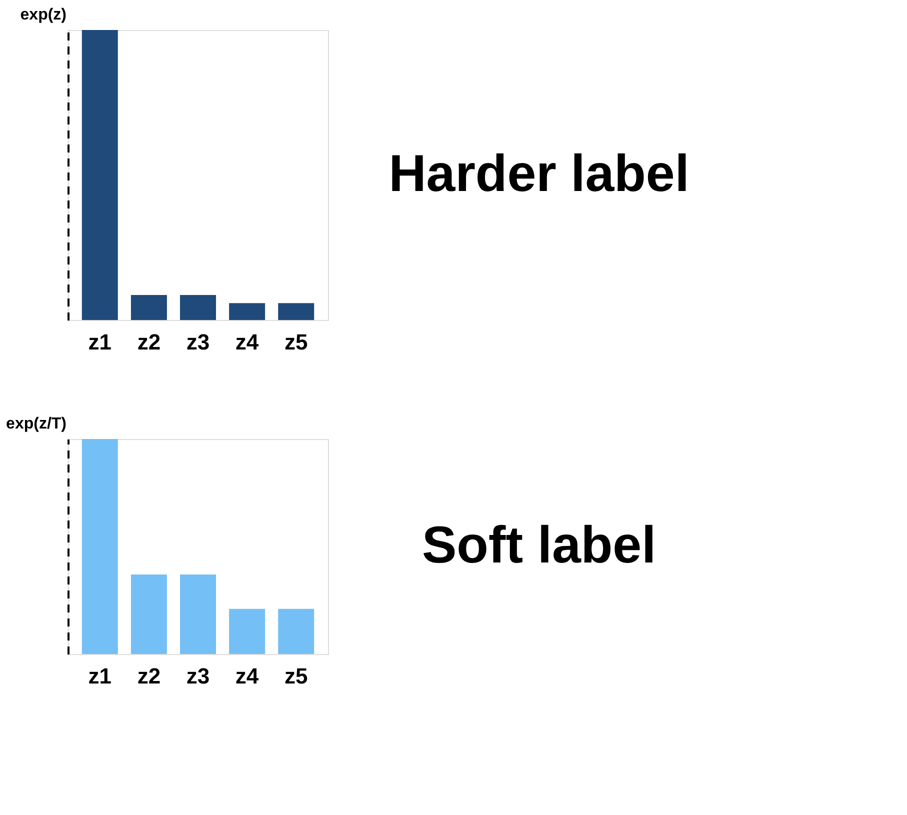 The width and height of the screenshot is (907, 815). I want to click on y-axis-title: exp(z), so click(43, 15).